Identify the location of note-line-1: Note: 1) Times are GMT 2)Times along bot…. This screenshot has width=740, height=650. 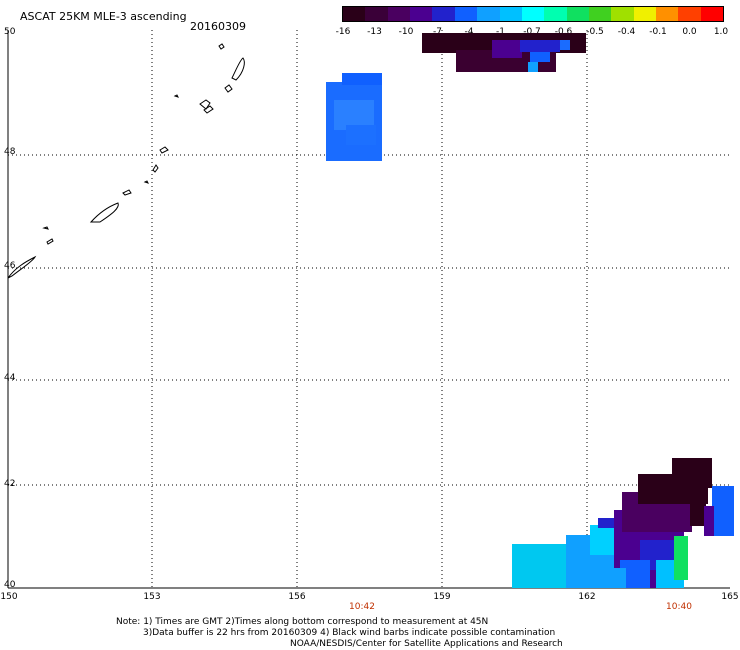
(302, 622).